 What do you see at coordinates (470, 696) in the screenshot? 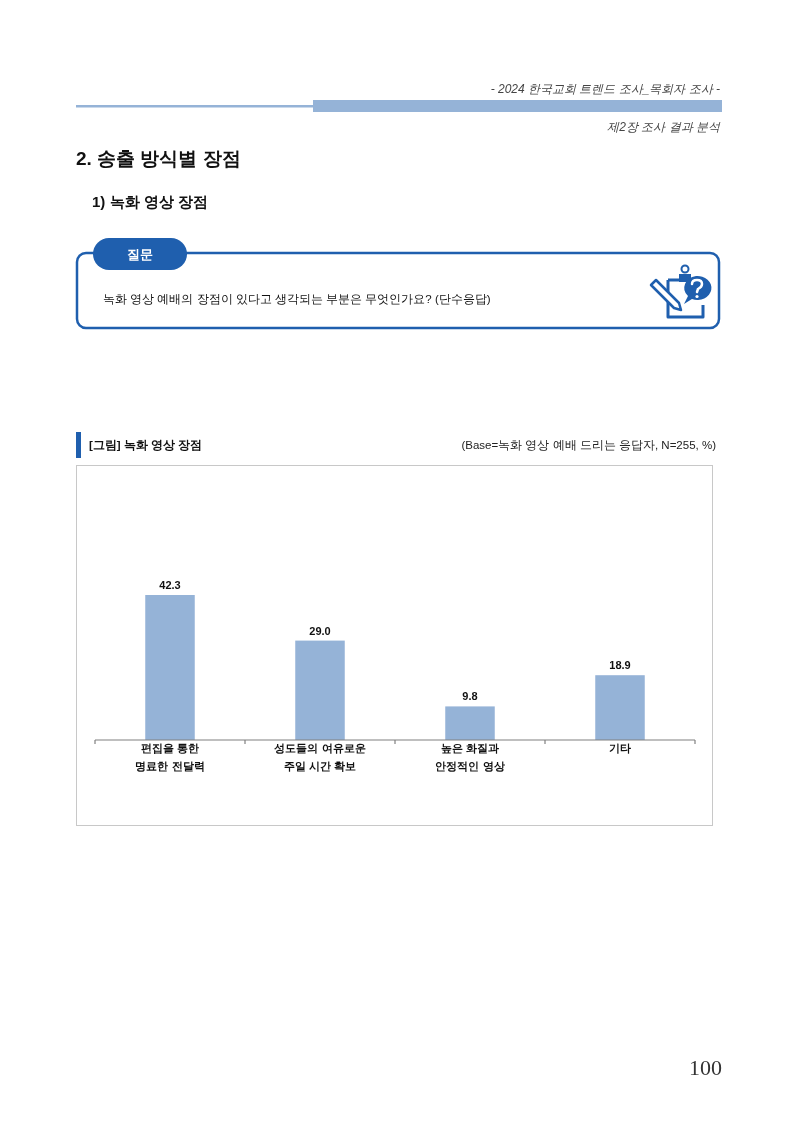
I see `data-label: 9.8` at bounding box center [470, 696].